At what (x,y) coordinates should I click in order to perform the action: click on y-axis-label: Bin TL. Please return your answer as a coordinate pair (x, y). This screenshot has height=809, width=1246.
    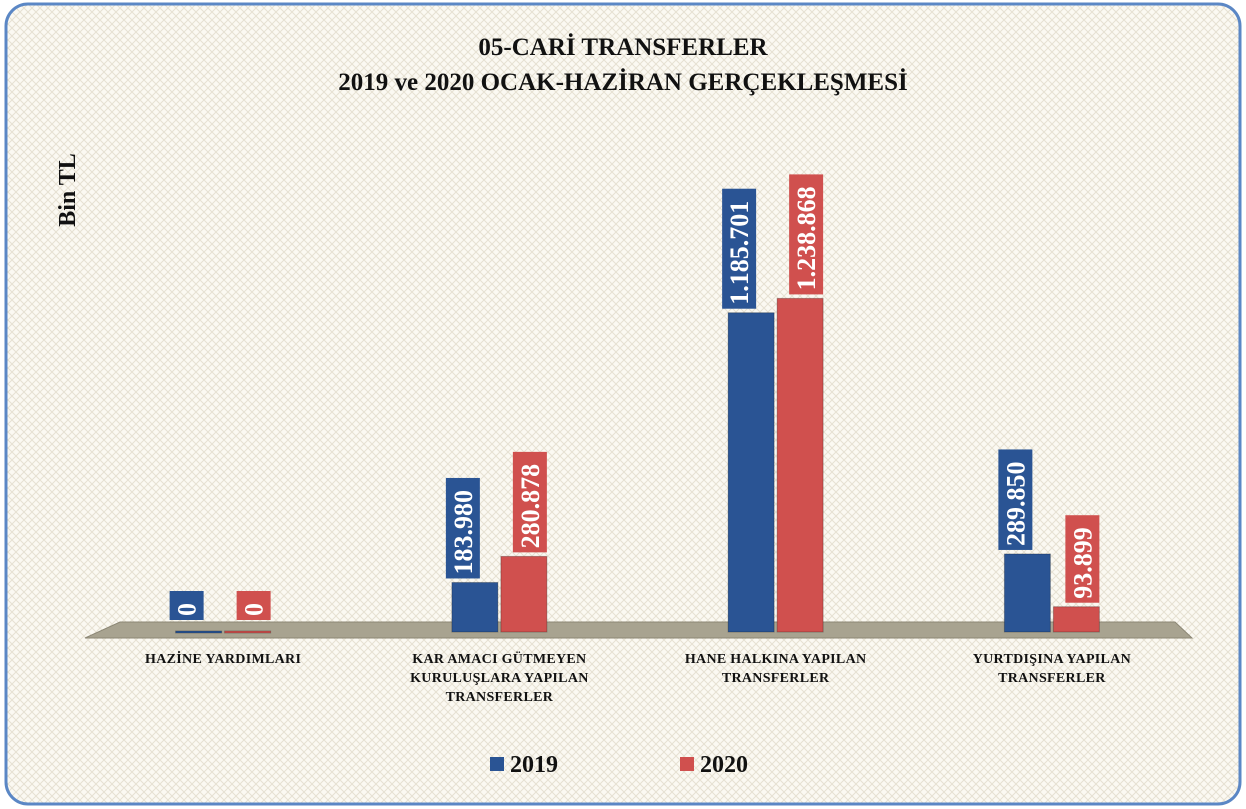
    Looking at the image, I should click on (68, 190).